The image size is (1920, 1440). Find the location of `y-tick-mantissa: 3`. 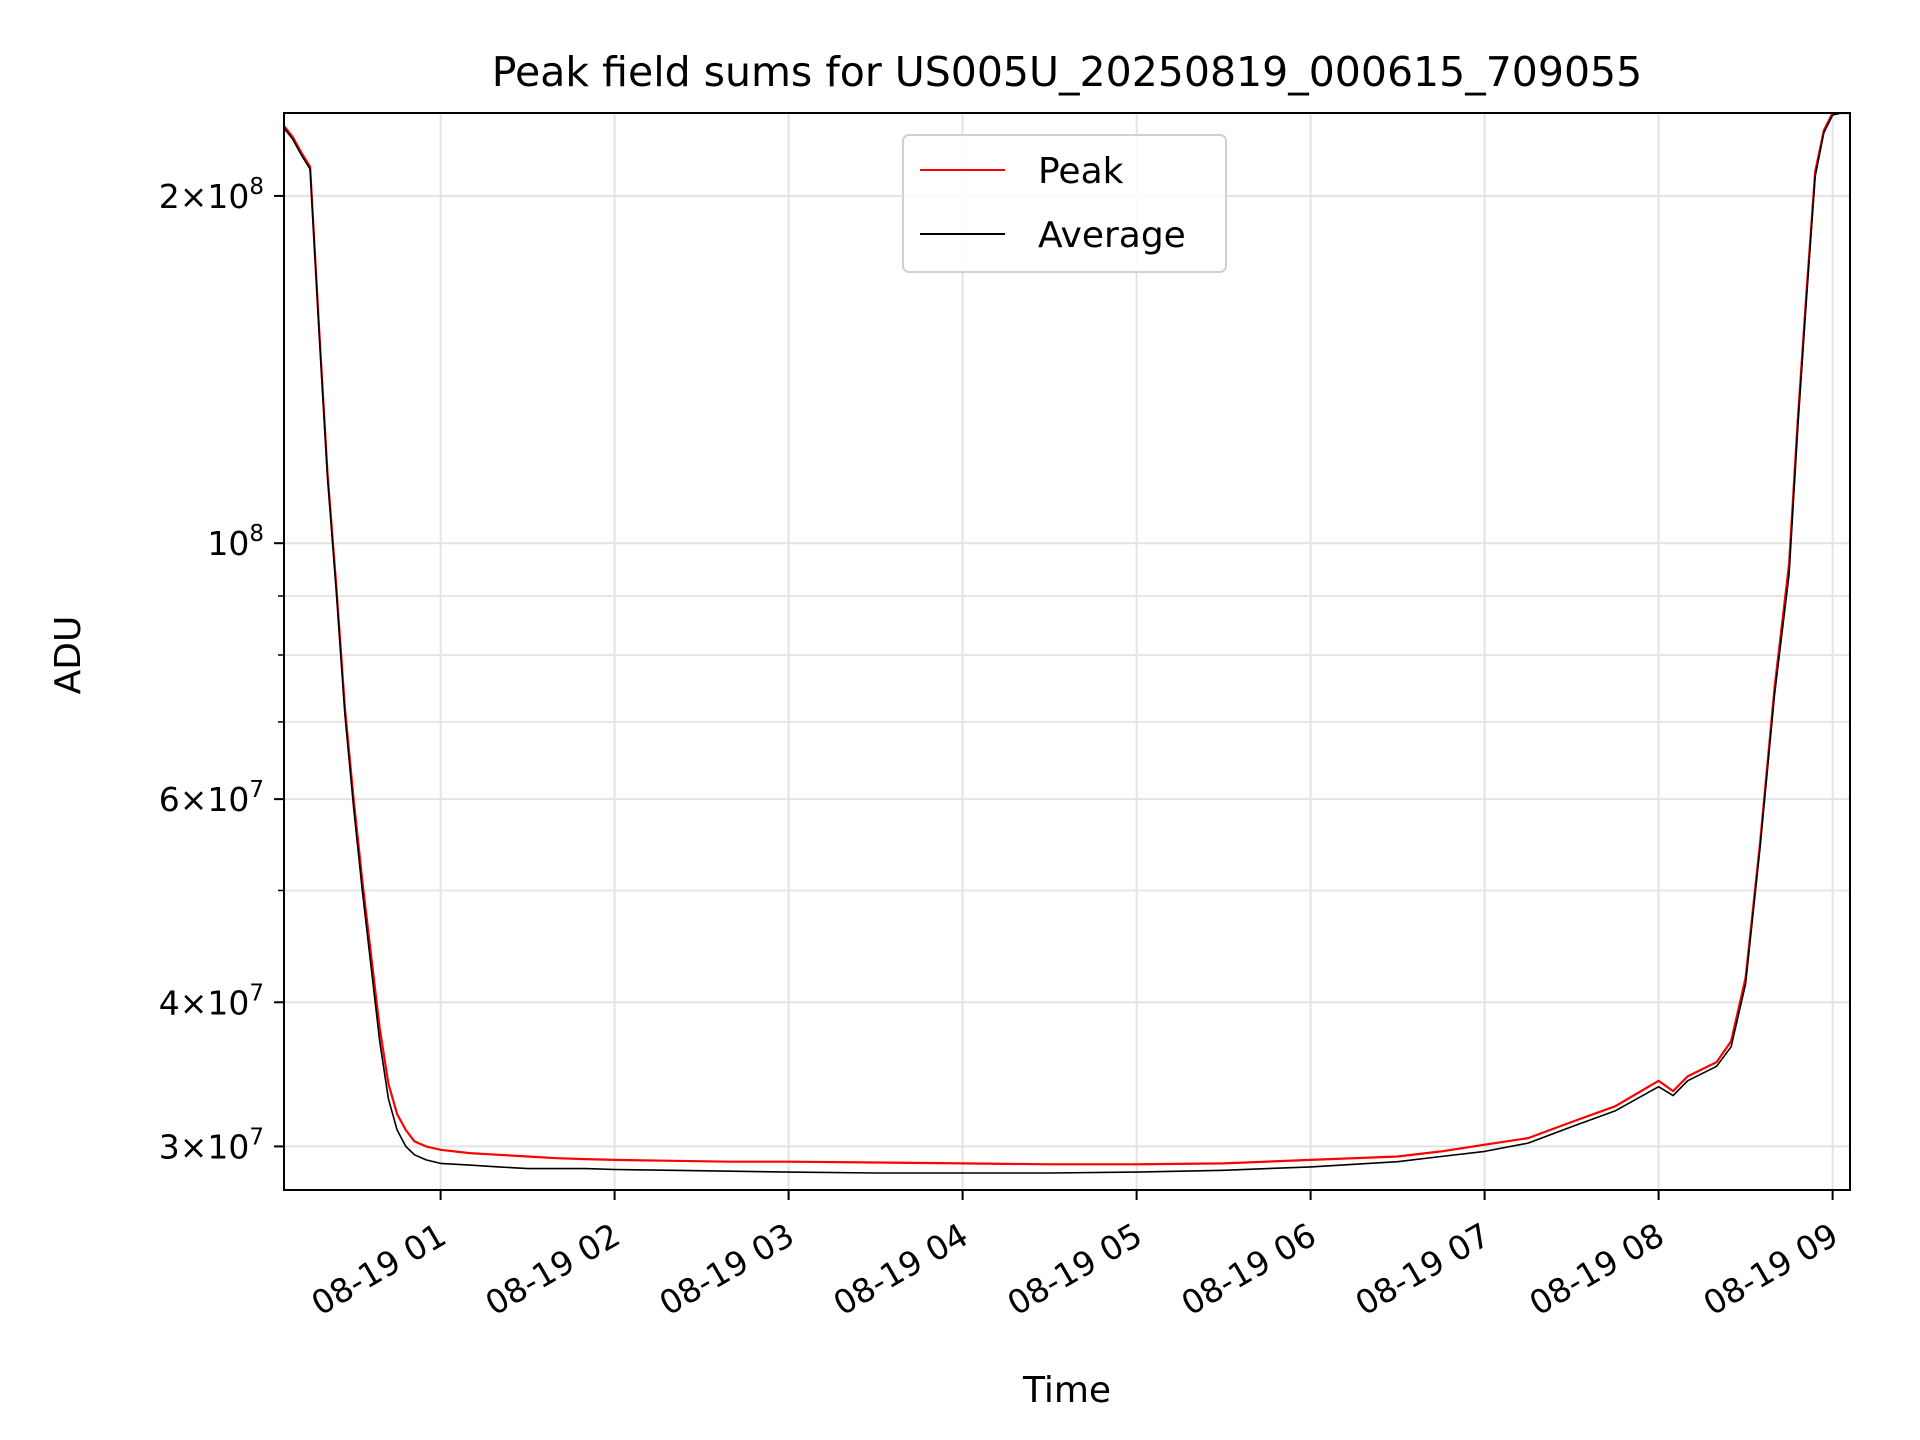

y-tick-mantissa: 3 is located at coordinates (169, 1146).